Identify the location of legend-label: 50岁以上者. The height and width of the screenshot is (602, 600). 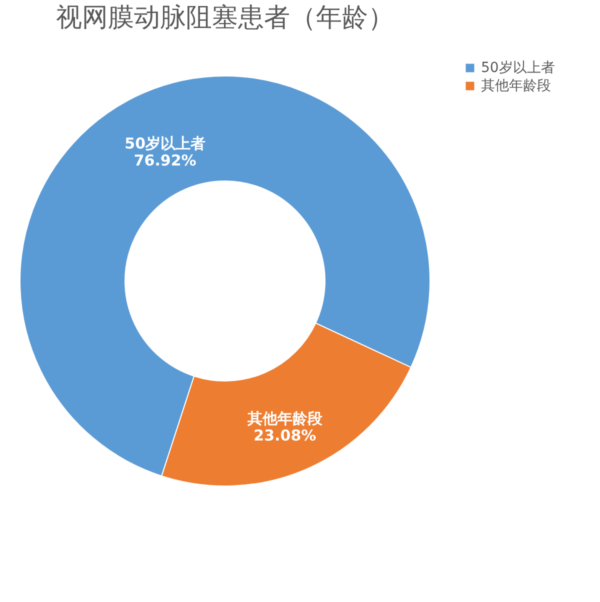
(518, 68).